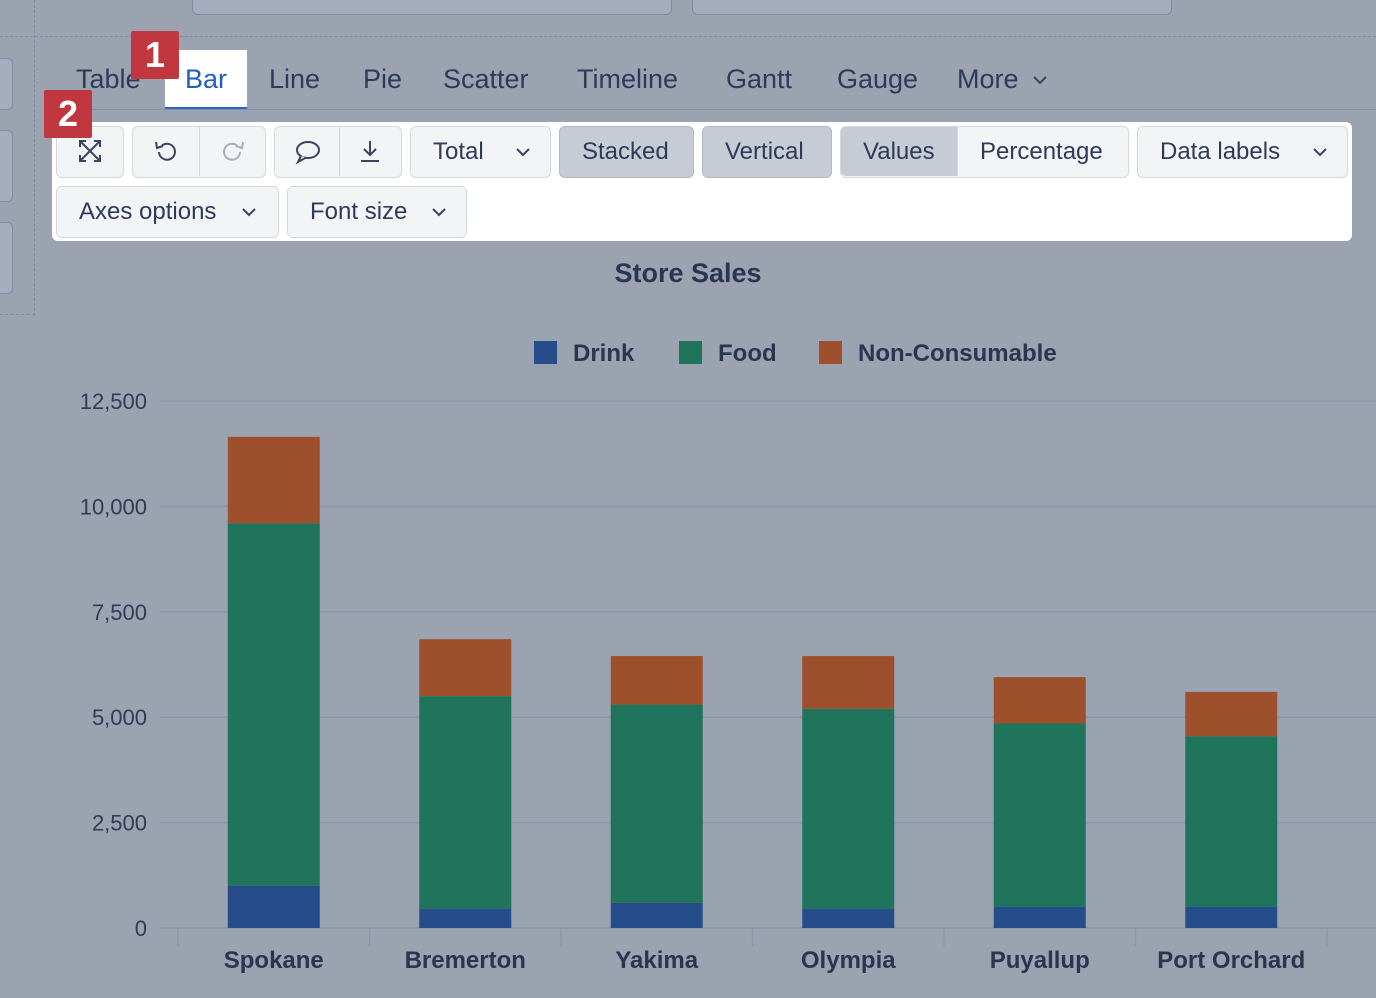 This screenshot has width=1376, height=998. I want to click on legend-swatch-food, so click(690, 353).